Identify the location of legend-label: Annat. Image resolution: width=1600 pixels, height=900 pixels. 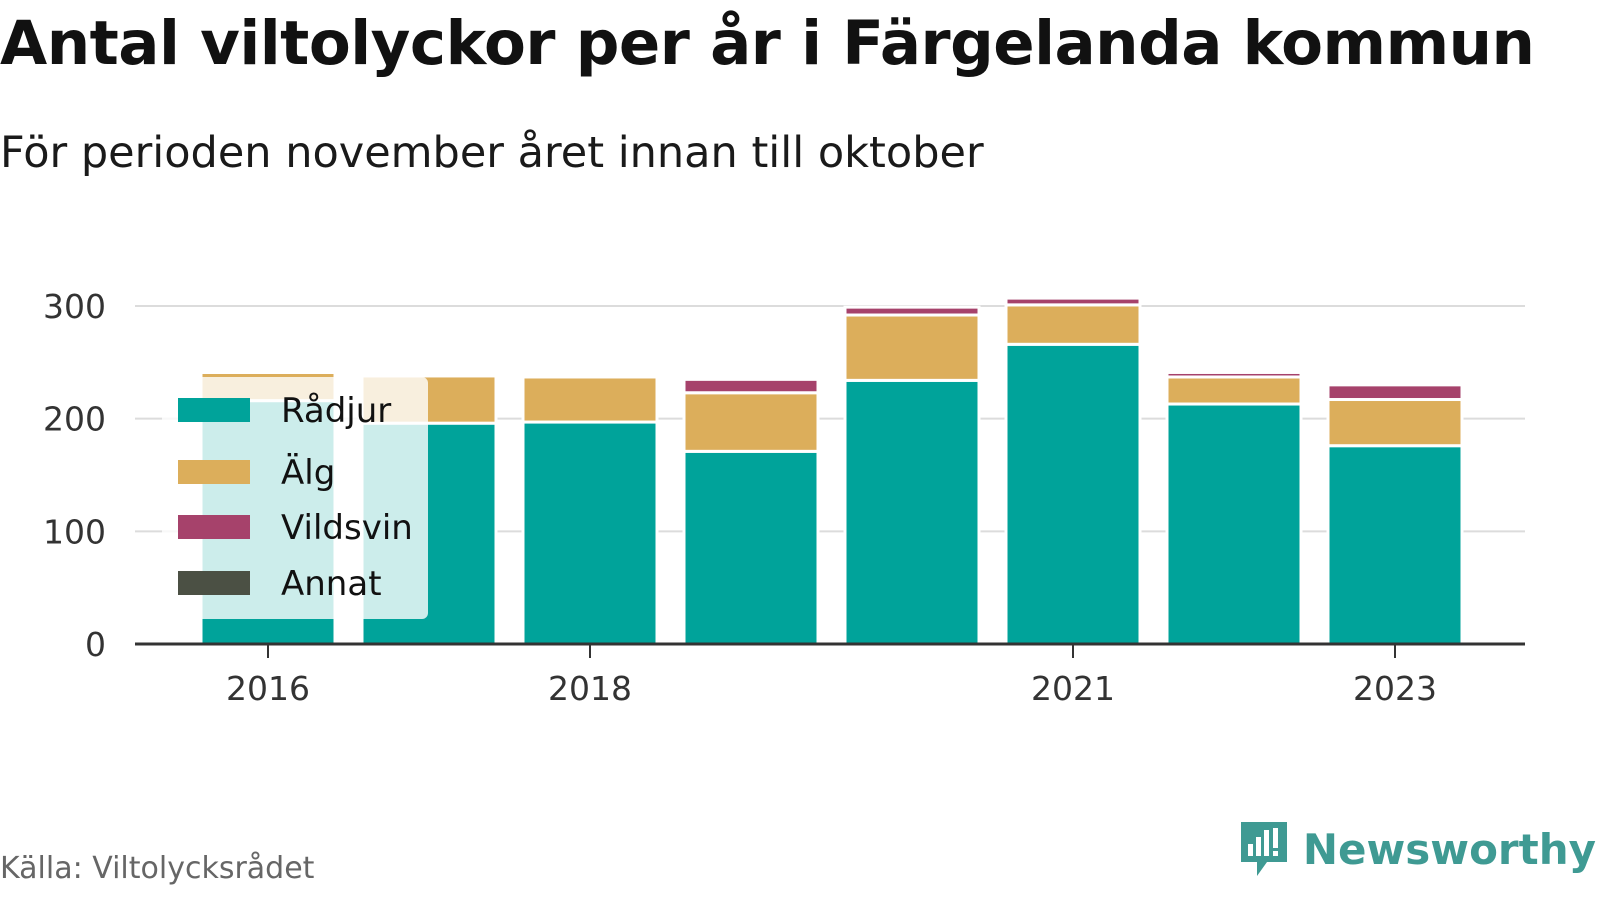
(331, 584).